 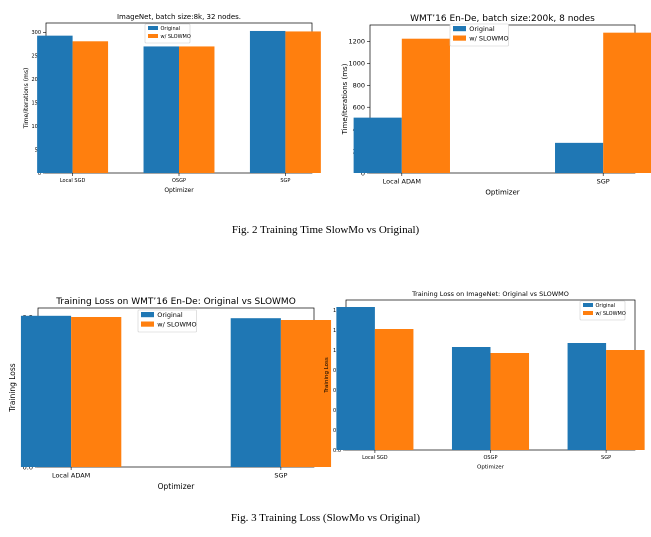 I want to click on y-tick-label: 200, so click(x=36, y=80).